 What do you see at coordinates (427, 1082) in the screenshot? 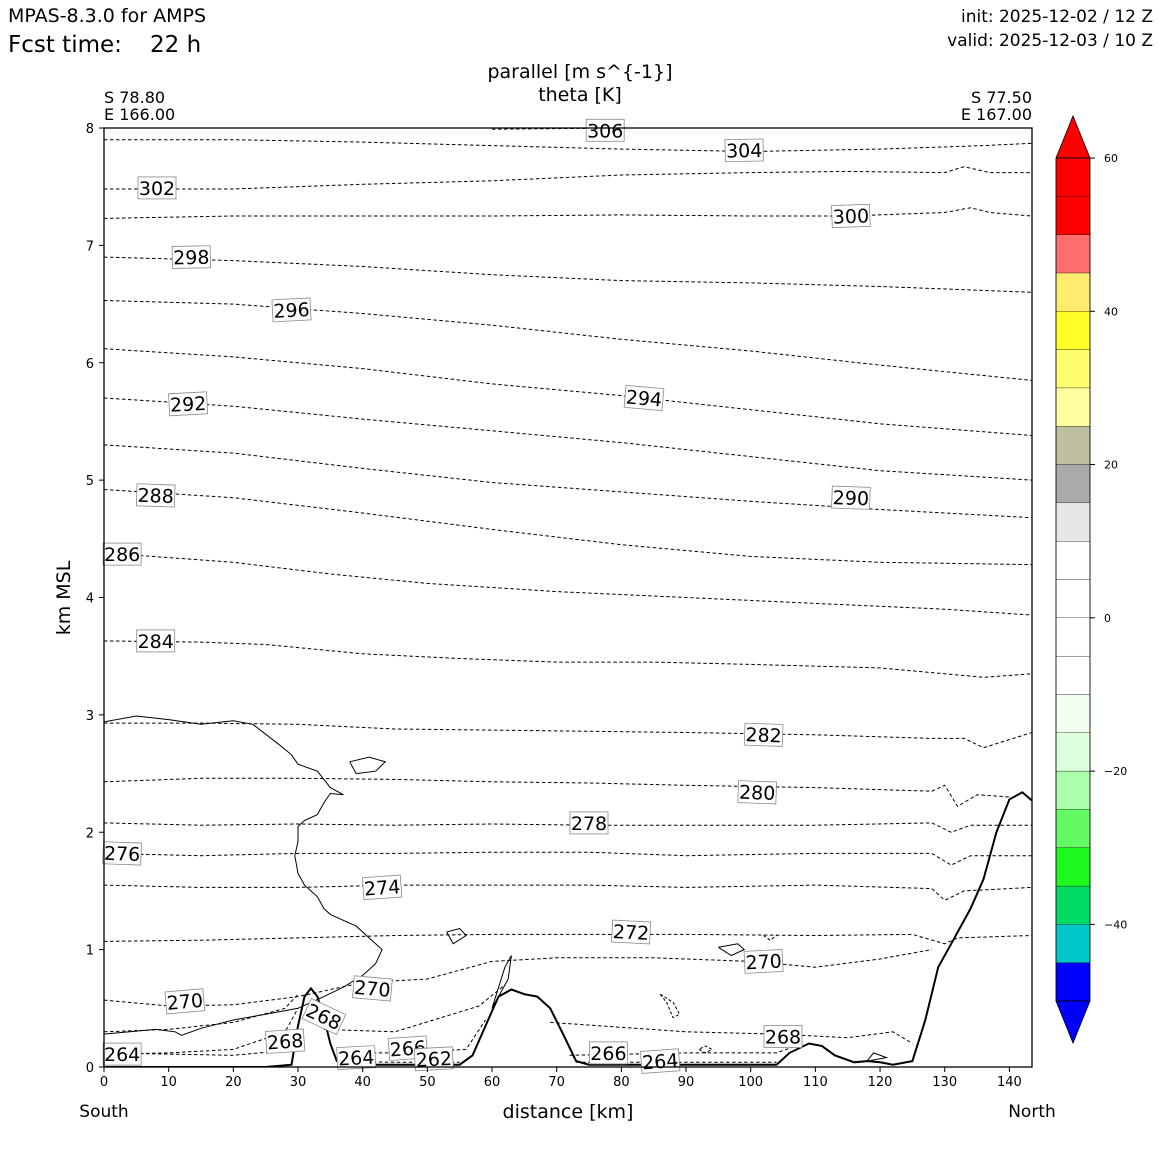
I see `x-tick-label: 50` at bounding box center [427, 1082].